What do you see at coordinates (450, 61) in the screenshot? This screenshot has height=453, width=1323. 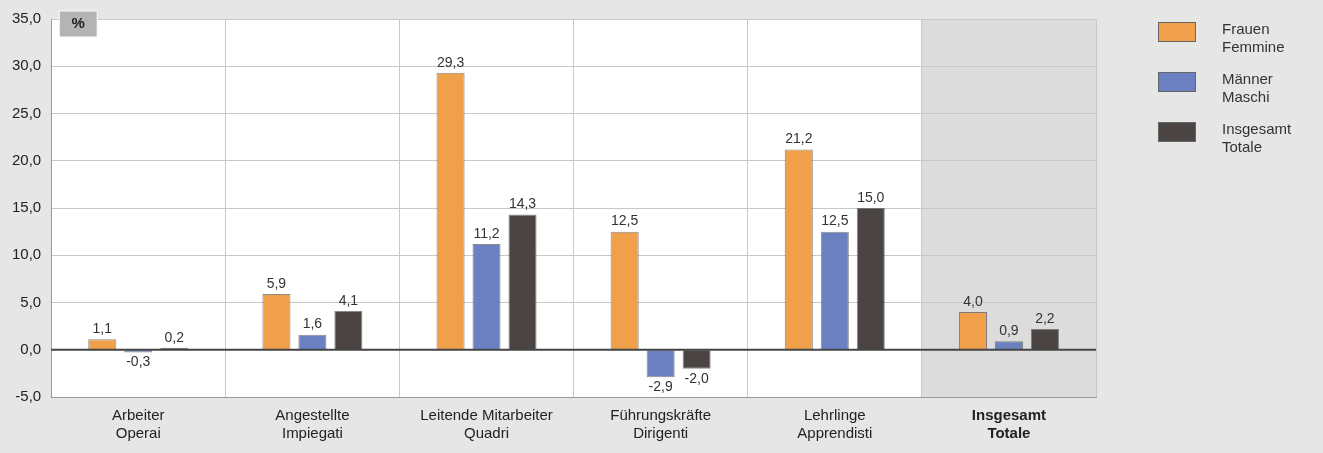 I see `data-label: 29,3` at bounding box center [450, 61].